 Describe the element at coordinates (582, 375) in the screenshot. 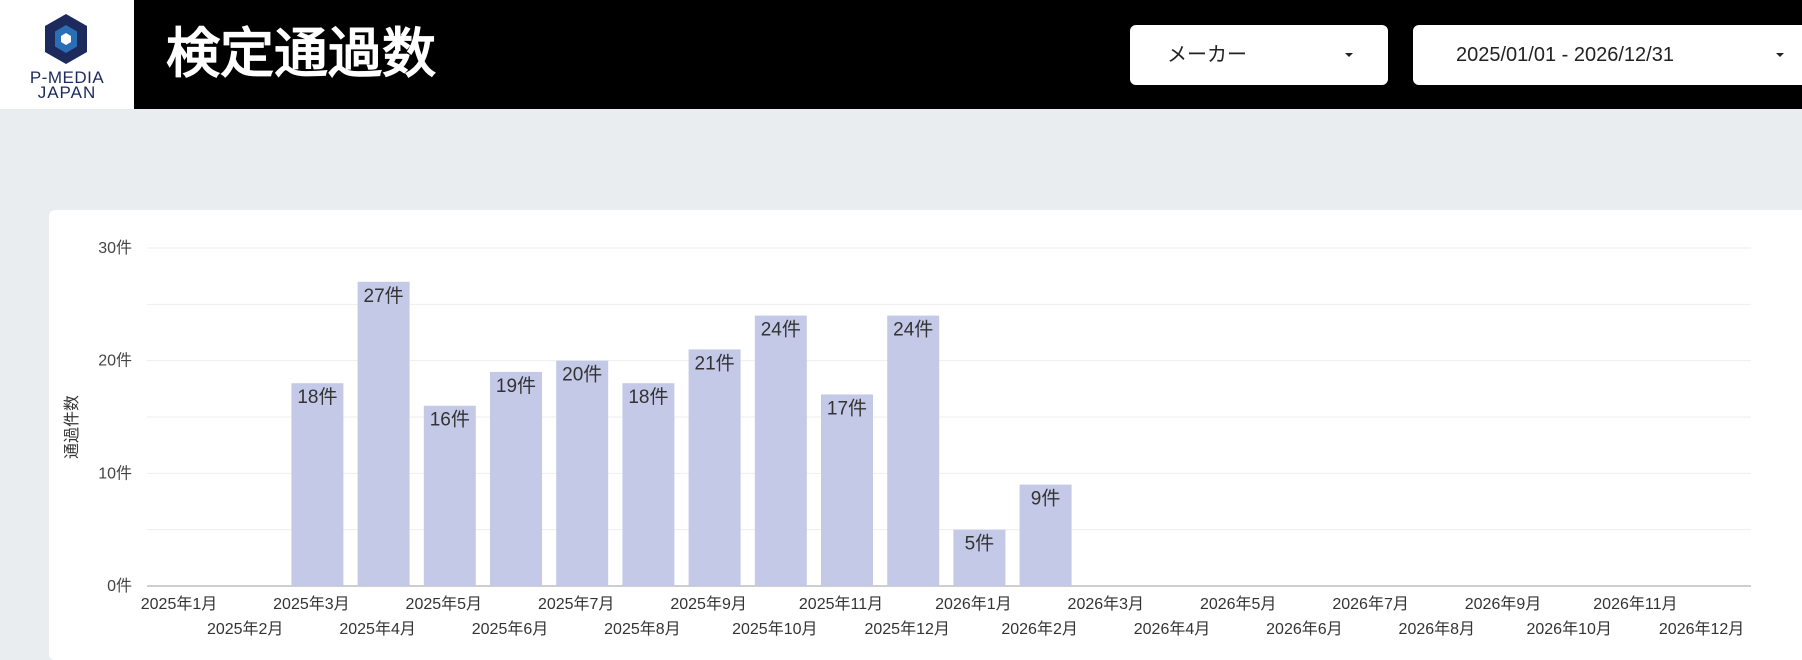

I see `bar-data-label: 20件` at that location.